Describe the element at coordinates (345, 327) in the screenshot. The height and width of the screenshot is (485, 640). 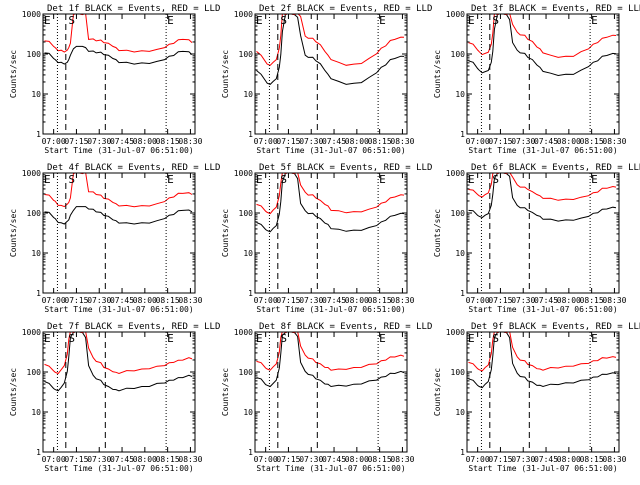
I see `panel-title: Det 8f BLACK = Events, RED = LLD` at that location.